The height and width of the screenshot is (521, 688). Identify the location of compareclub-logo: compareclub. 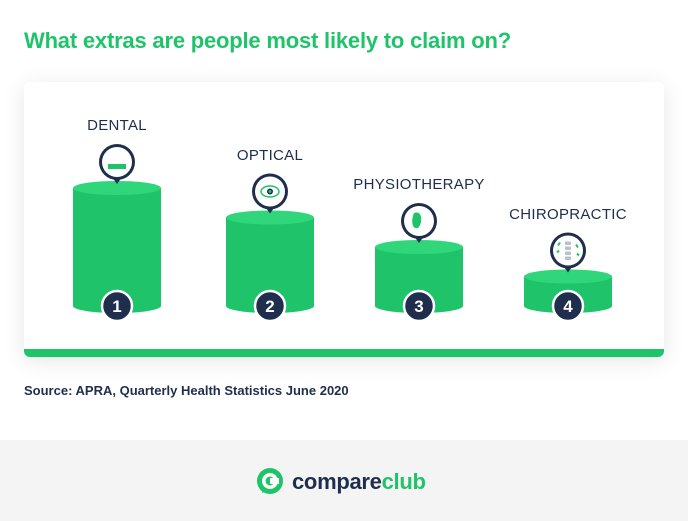
(340, 482).